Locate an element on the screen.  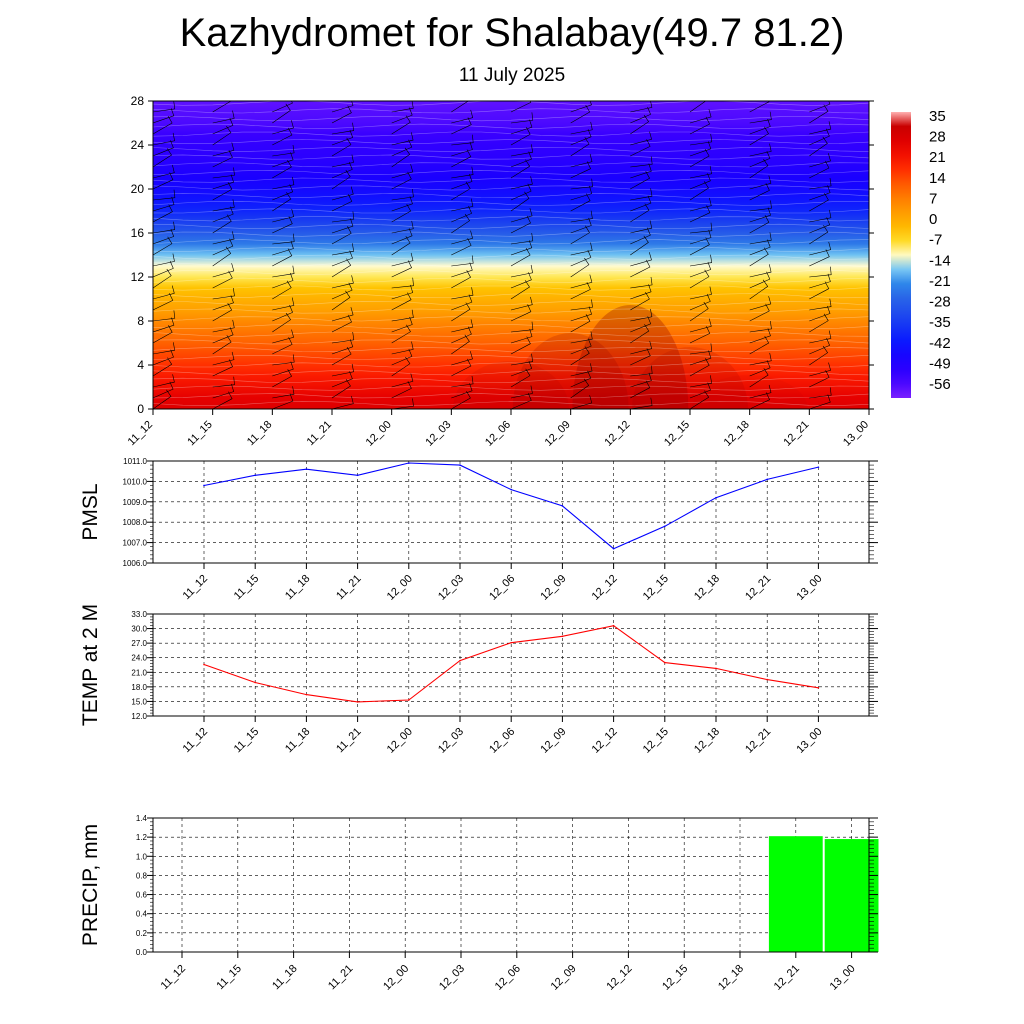
precip-ytick-label: 0.0 is located at coordinates (142, 952).